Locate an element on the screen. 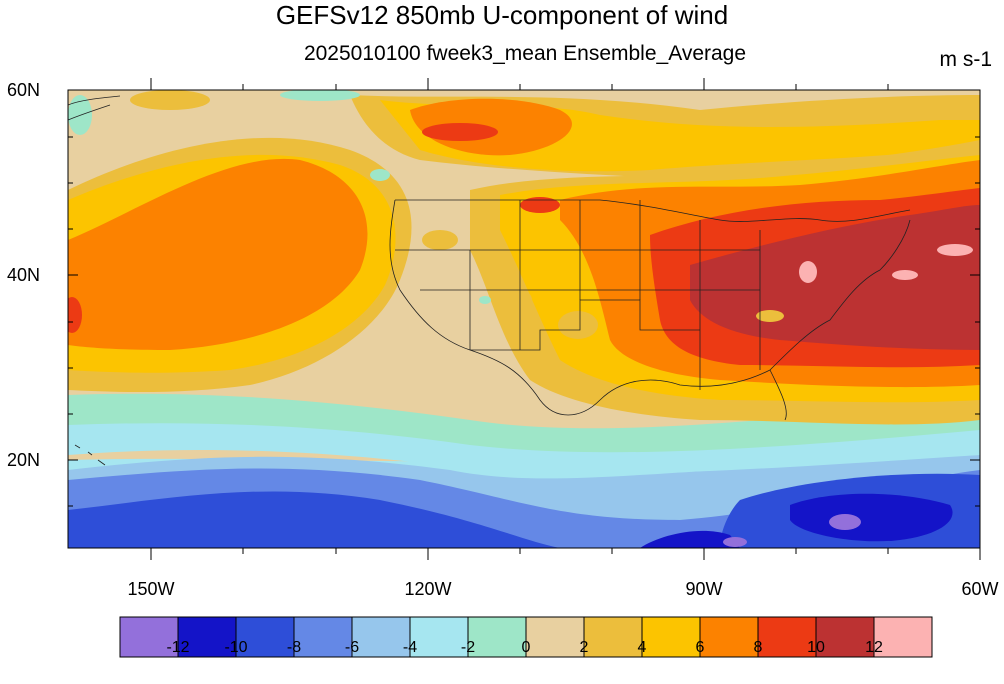 Image resolution: width=1004 pixels, height=684 pixels. colorbar-tick-label: 12 is located at coordinates (874, 647).